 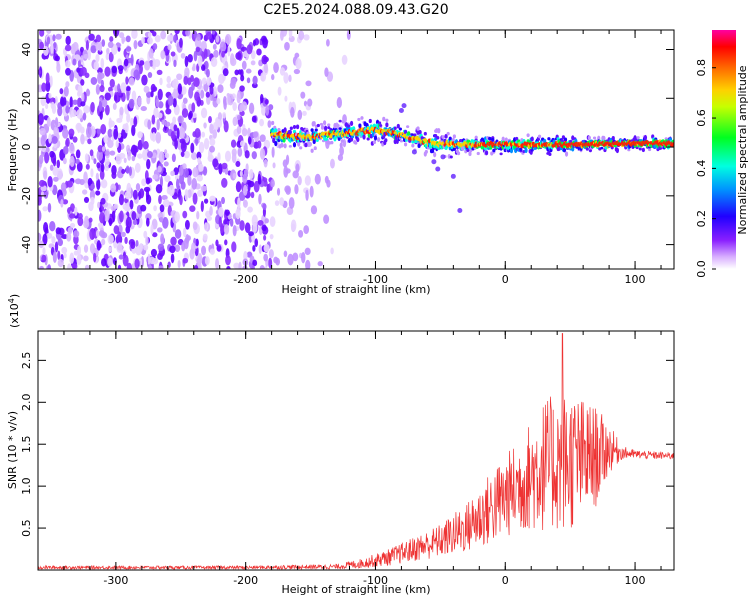 I want to click on colorbar-tick-label: 0.2, so click(x=701, y=219).